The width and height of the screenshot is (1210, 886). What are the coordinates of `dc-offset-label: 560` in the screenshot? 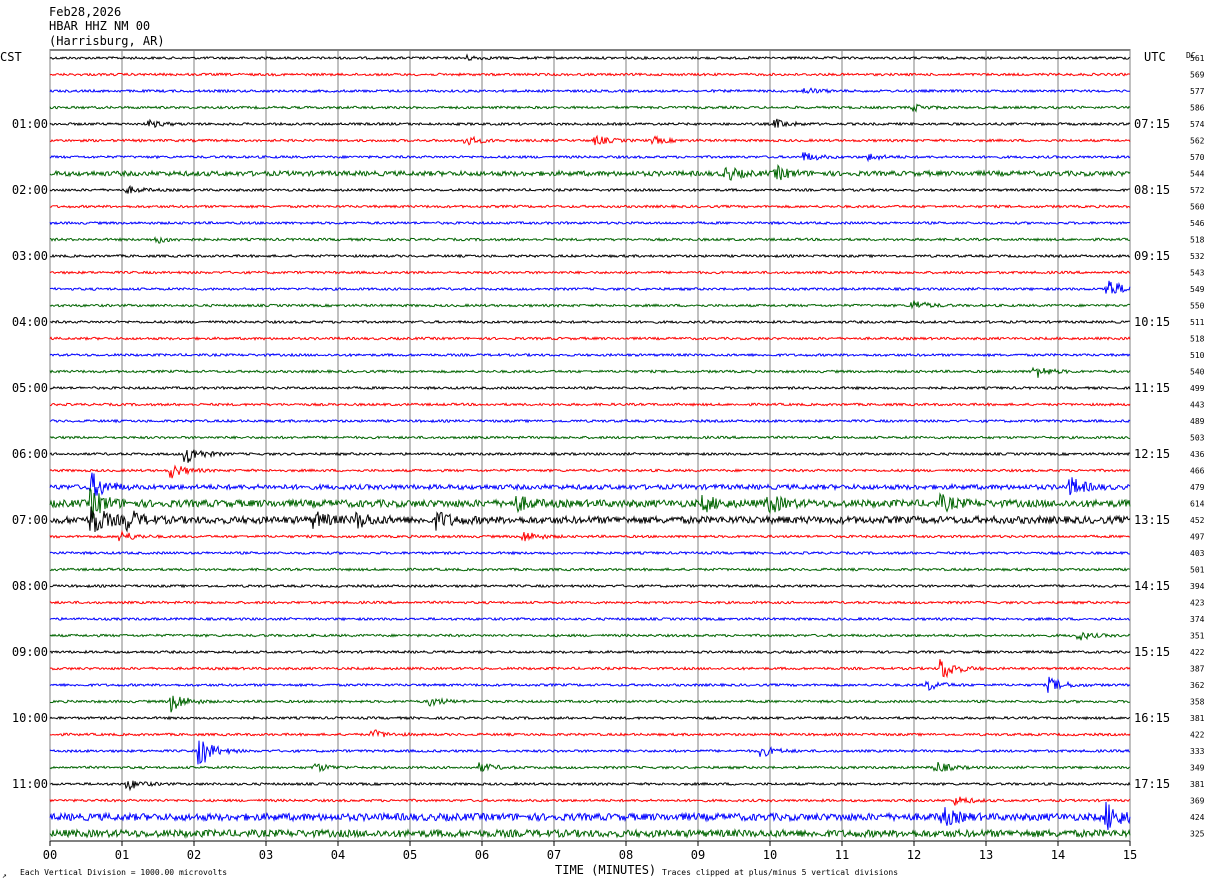 It's located at (1197, 207).